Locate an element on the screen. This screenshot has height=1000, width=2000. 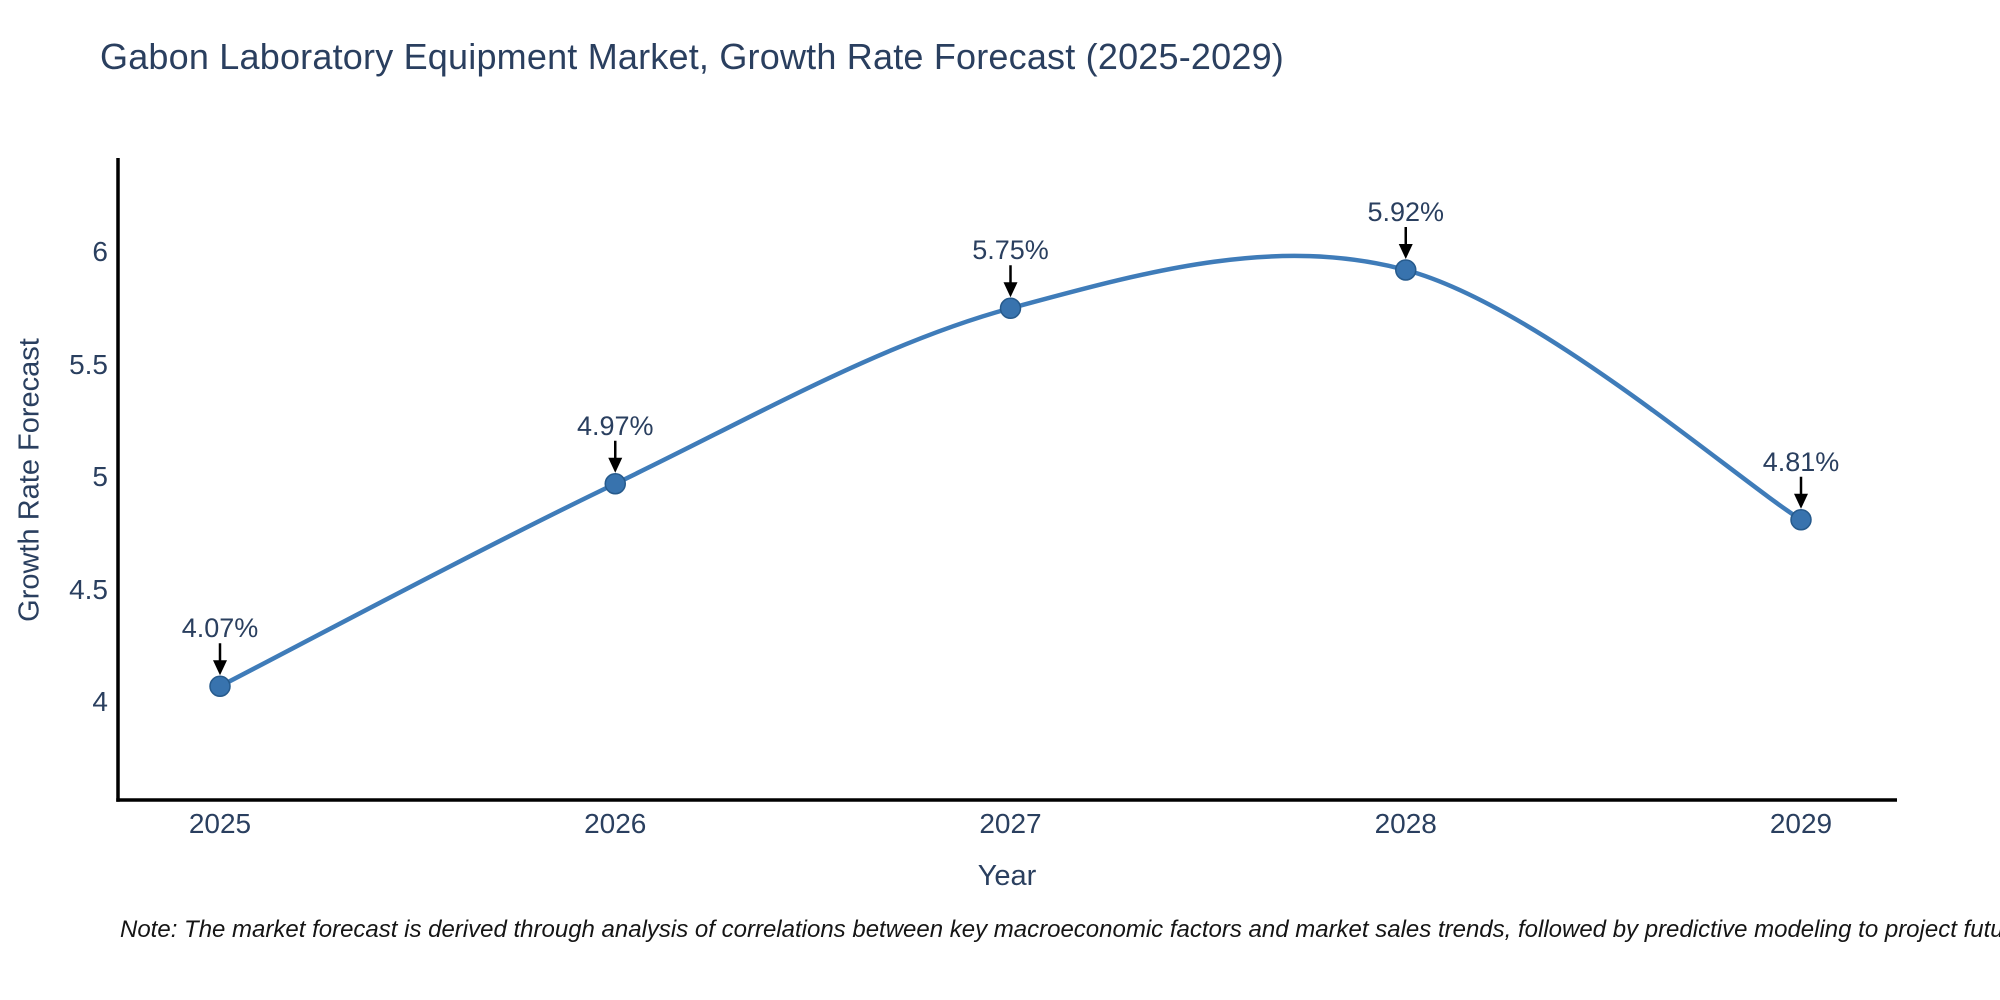
y-tick-label: 5.5 is located at coordinates (88, 364).